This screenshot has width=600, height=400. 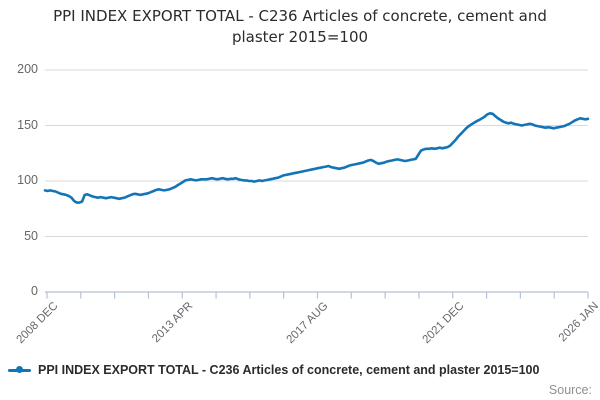 I want to click on source-label: Source:, so click(x=570, y=390).